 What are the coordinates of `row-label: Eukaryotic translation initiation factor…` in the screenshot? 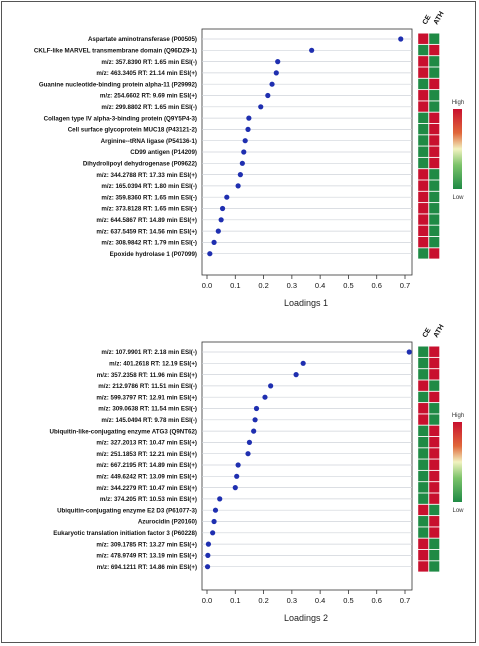 It's located at (125, 533).